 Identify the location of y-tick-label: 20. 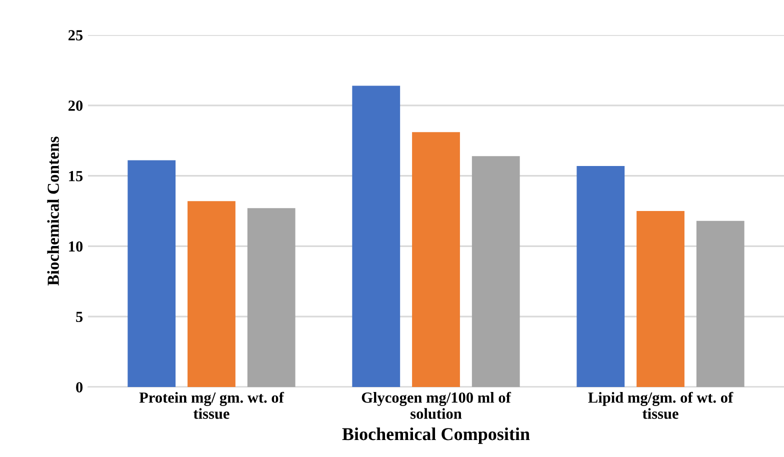
(75, 105).